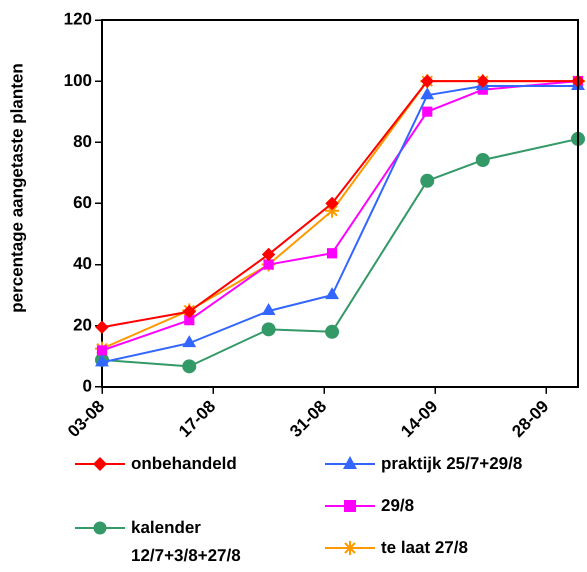 The image size is (587, 572). I want to click on y-tick-label: 0, so click(87, 386).